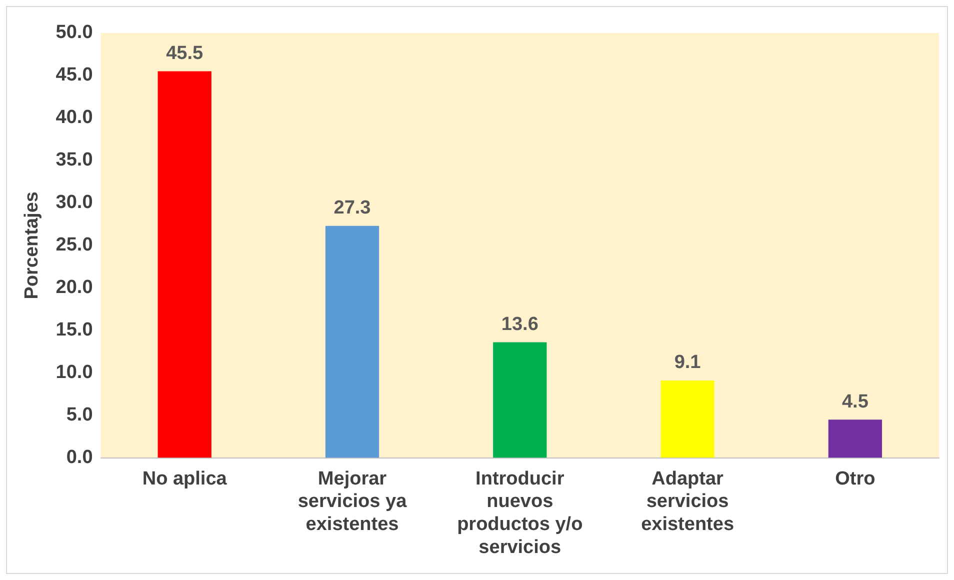 The image size is (954, 580). I want to click on x-tick-label: Introducir nuevos productos y/o servicios, so click(520, 513).